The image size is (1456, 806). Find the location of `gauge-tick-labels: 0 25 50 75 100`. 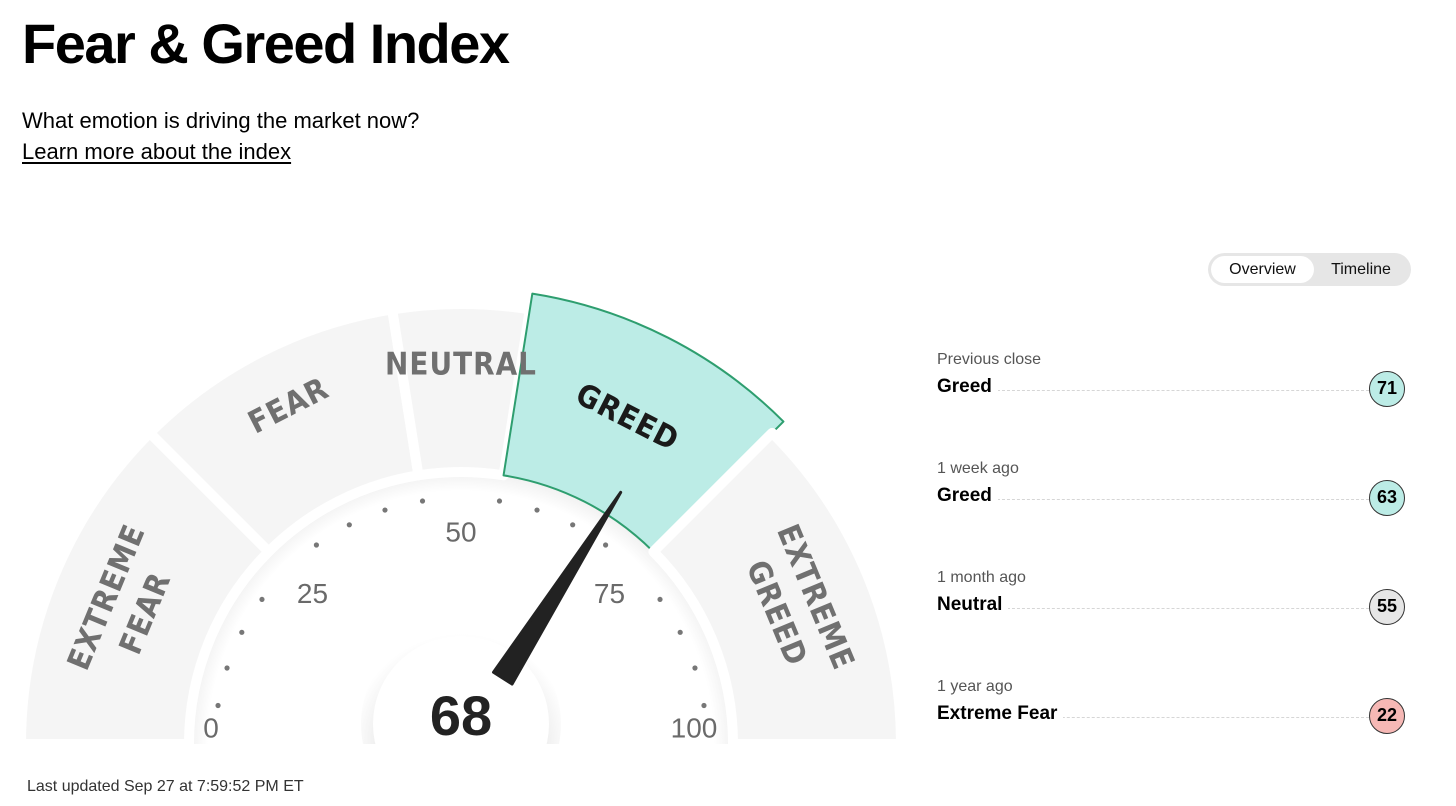

gauge-tick-labels: 0 25 50 75 100 is located at coordinates (460, 629).